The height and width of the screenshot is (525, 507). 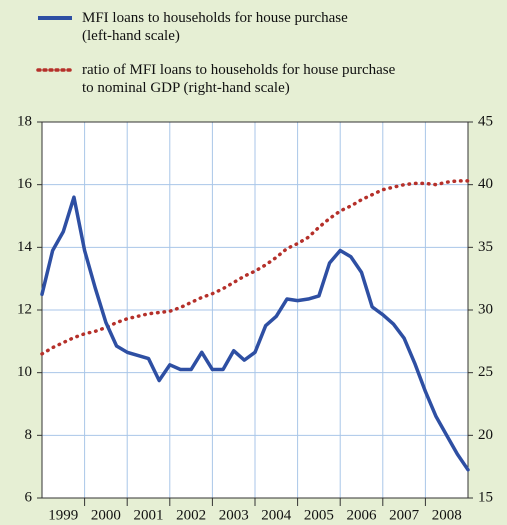 What do you see at coordinates (319, 515) in the screenshot?
I see `x-tick-label: 2005` at bounding box center [319, 515].